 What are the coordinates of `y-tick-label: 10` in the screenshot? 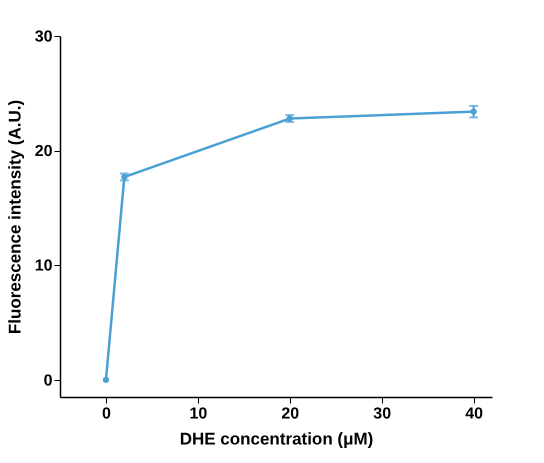 It's located at (43, 266).